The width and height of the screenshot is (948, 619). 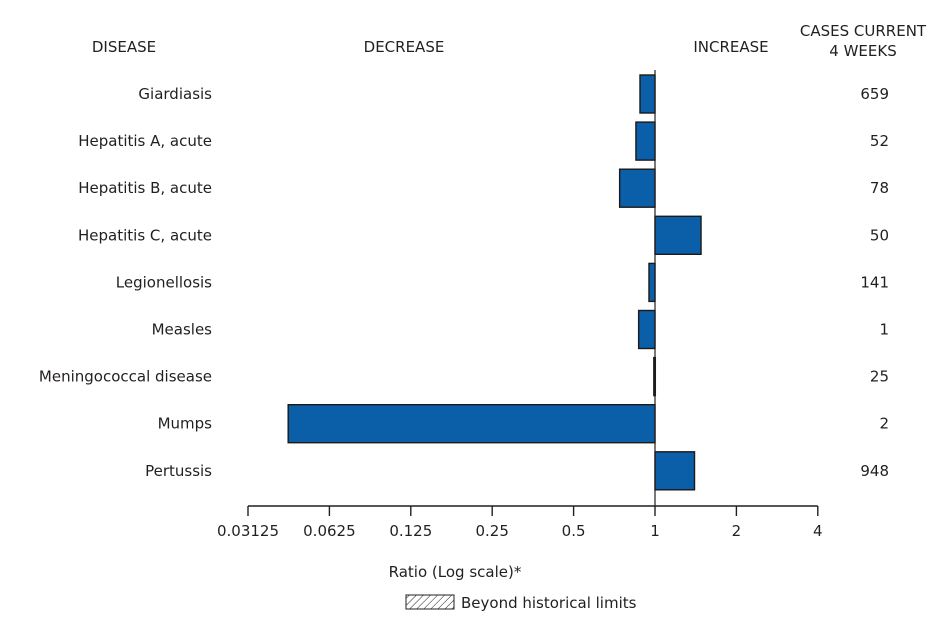 What do you see at coordinates (884, 330) in the screenshot?
I see `cases-count: 1` at bounding box center [884, 330].